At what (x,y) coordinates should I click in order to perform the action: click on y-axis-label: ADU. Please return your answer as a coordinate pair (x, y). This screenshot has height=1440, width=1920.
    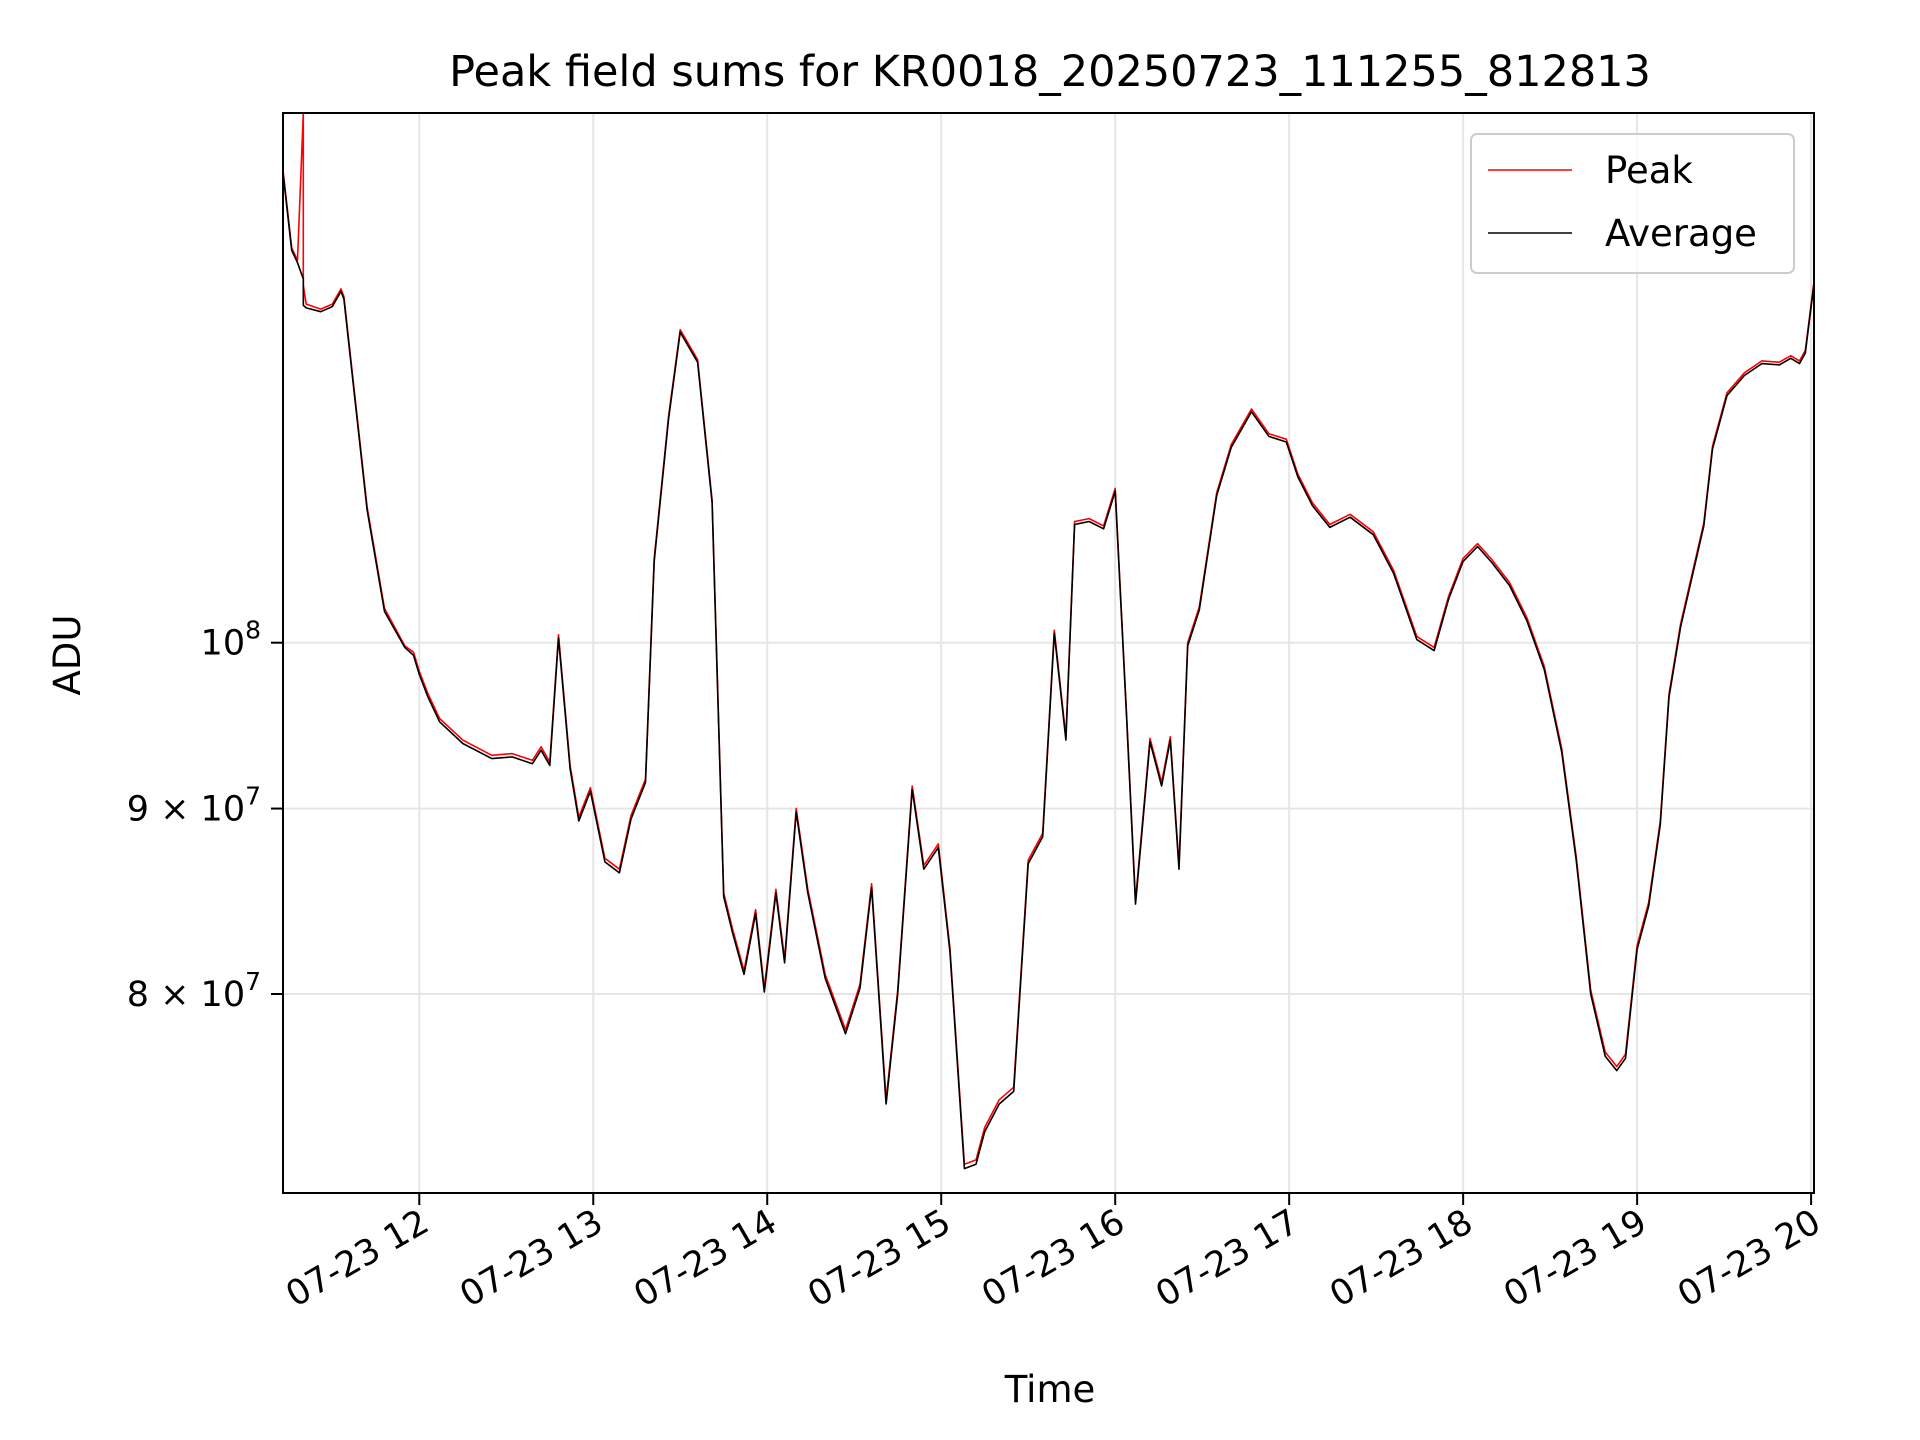
    Looking at the image, I should click on (67, 655).